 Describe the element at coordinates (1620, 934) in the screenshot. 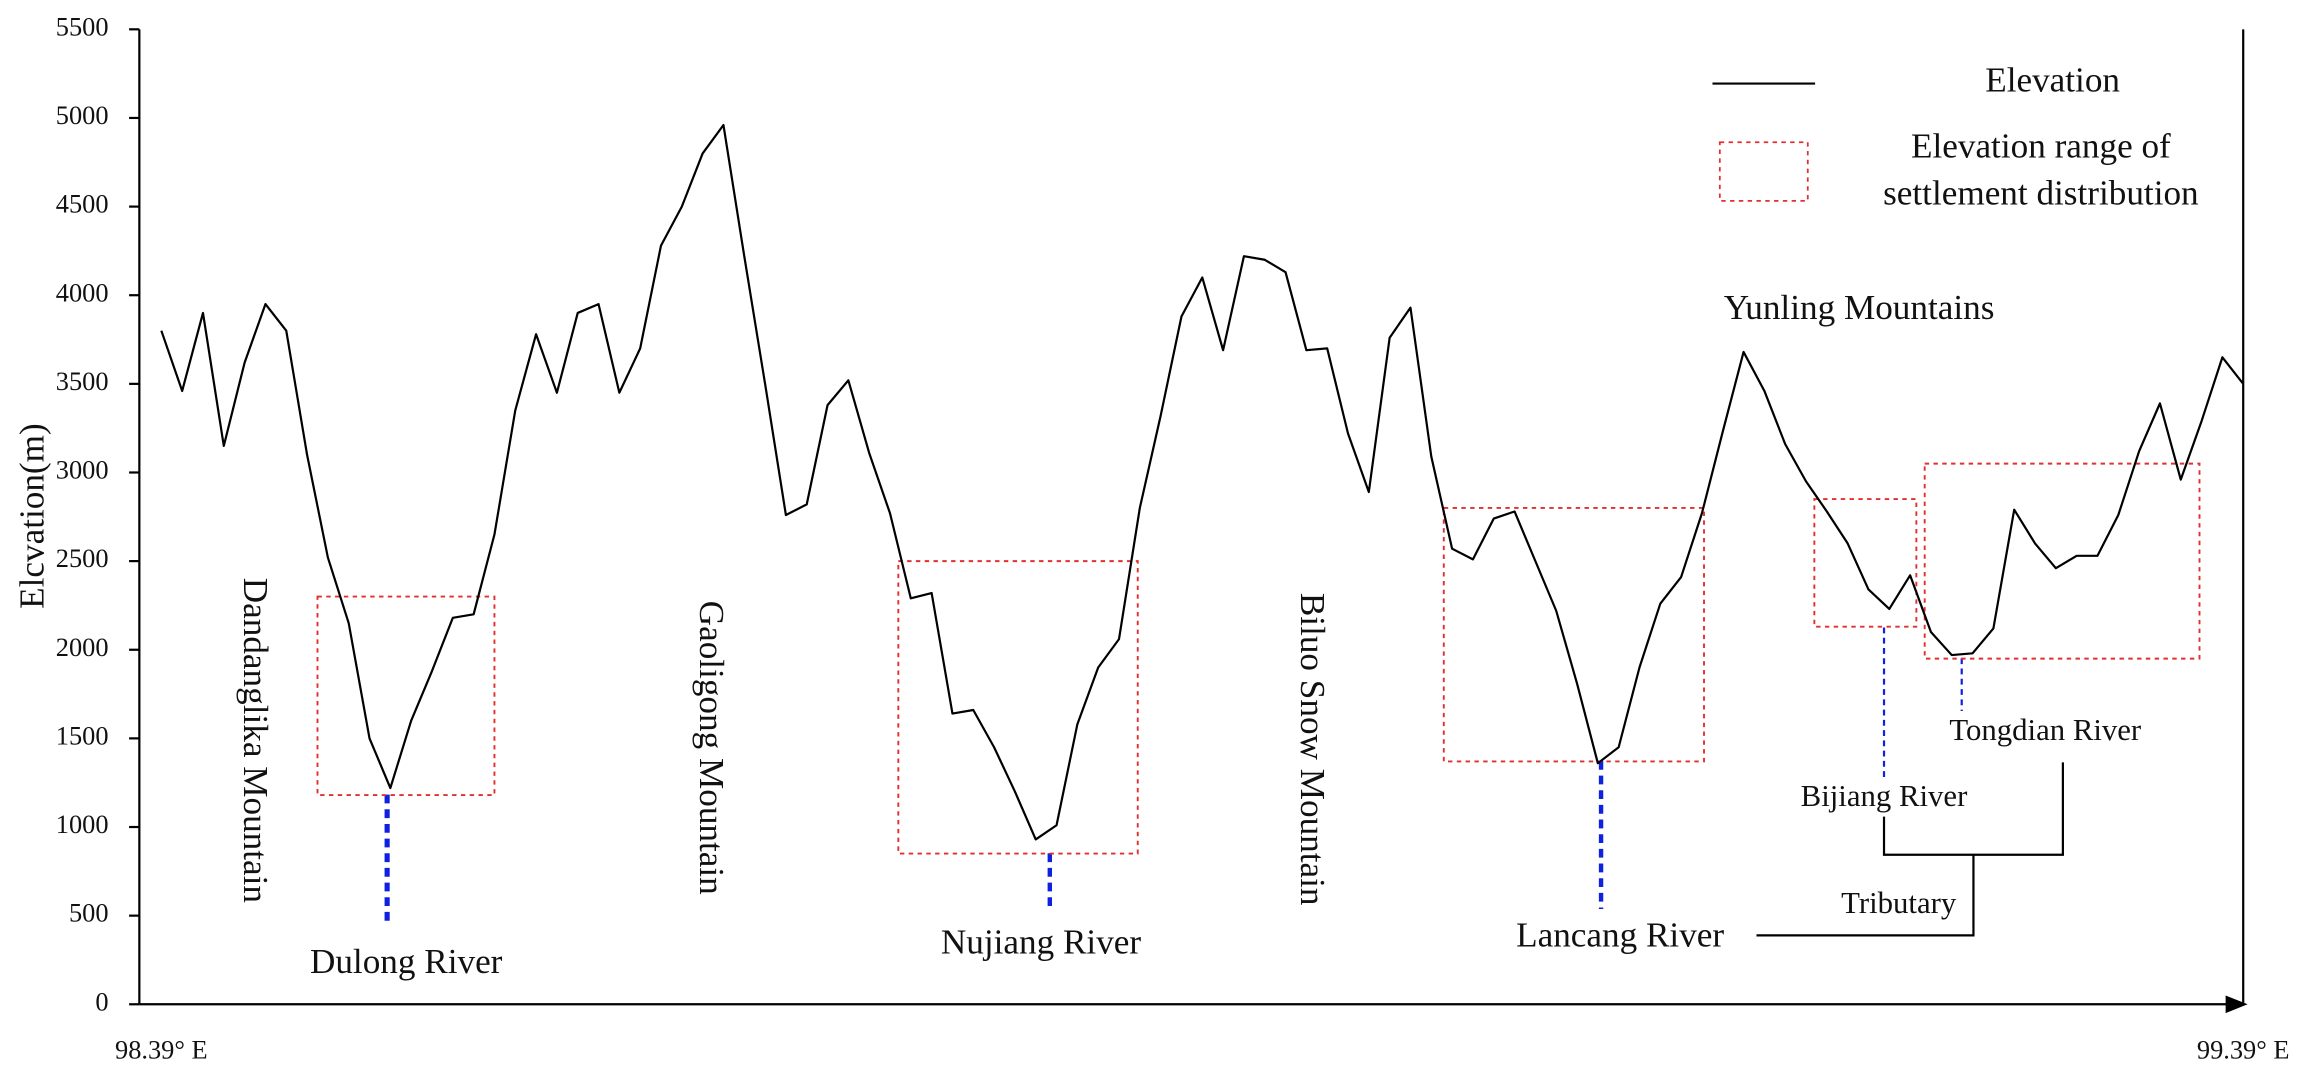

I see `river-label: Lancang River` at that location.